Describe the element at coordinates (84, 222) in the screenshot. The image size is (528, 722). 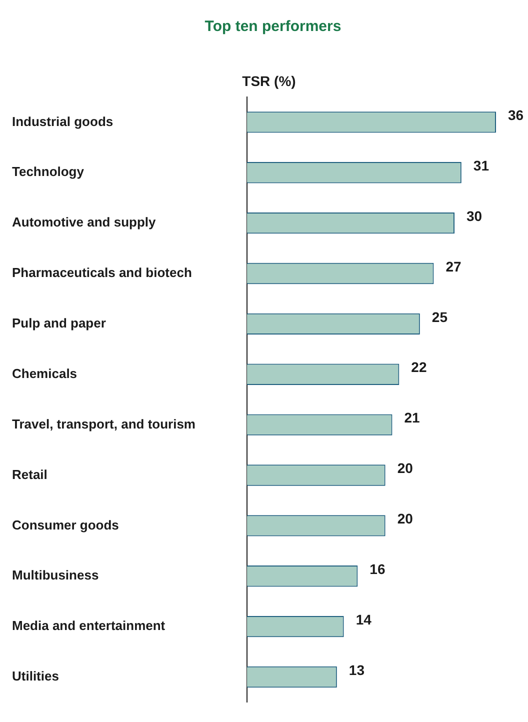
I see `y-tick-label: Automotive and supply` at that location.